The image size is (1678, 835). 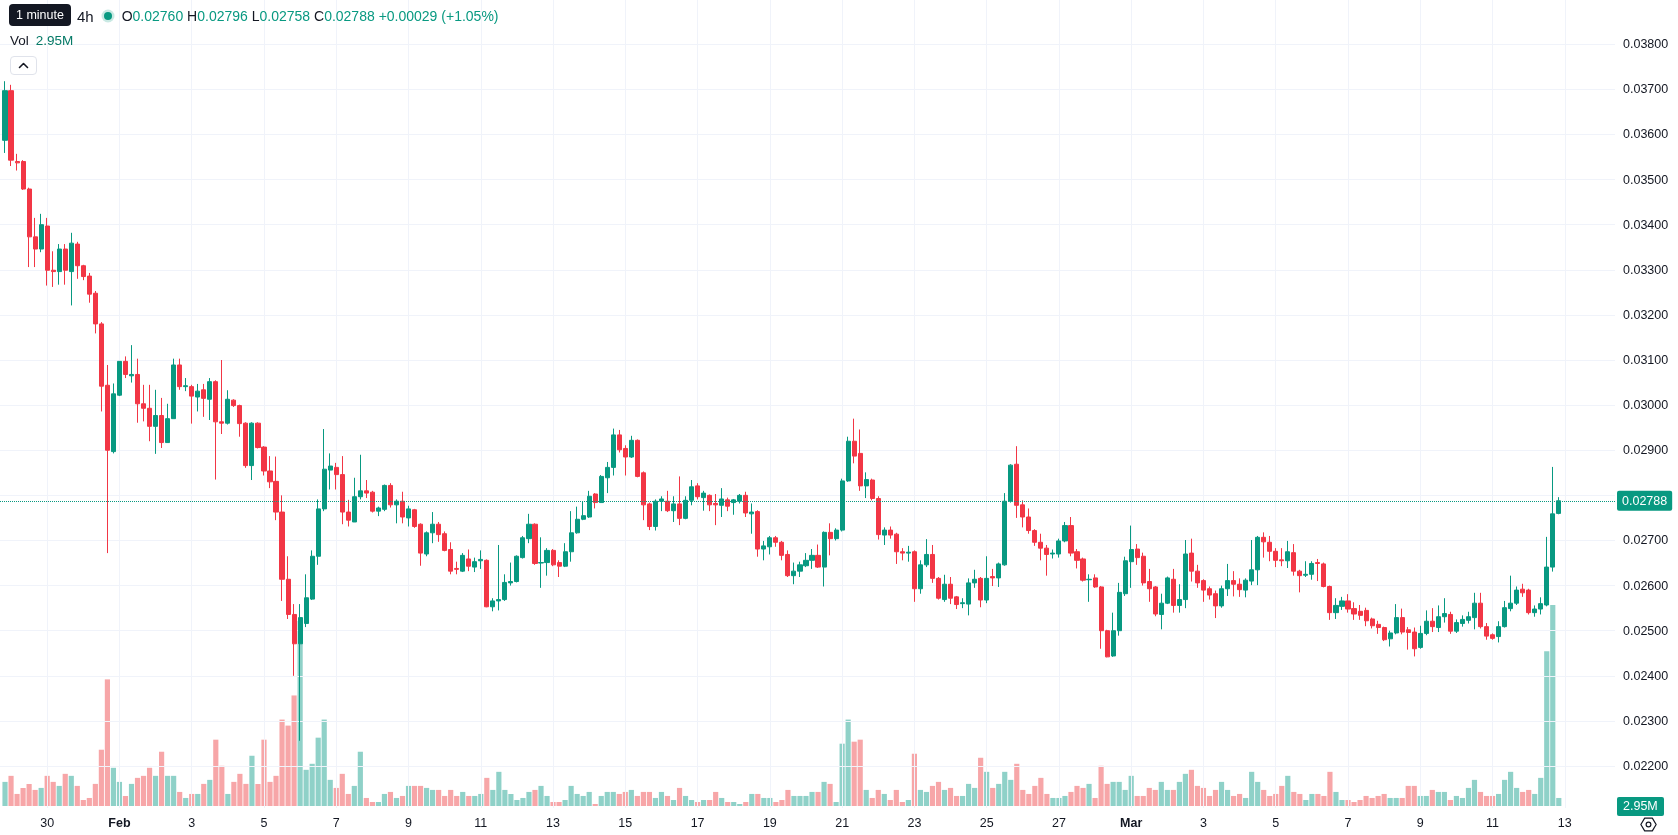 What do you see at coordinates (1646, 89) in the screenshot?
I see `y-tick-label: 0.03700` at bounding box center [1646, 89].